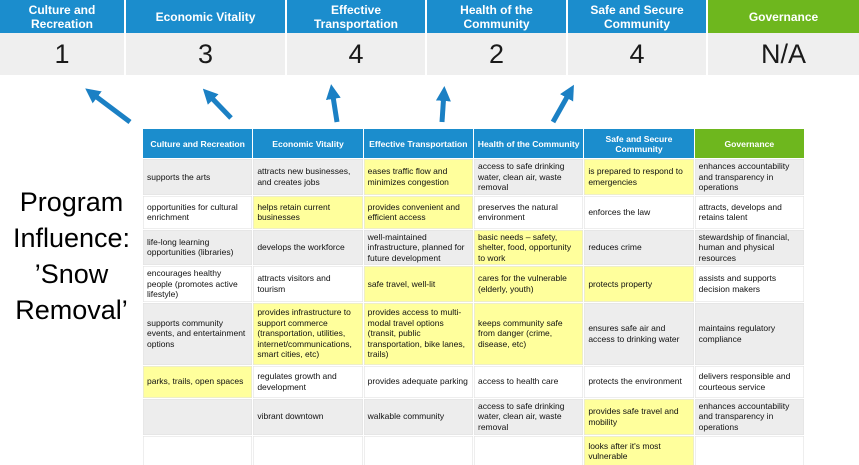 This screenshot has width=859, height=465. I want to click on matrix-cell: supports the arts, so click(197, 177).